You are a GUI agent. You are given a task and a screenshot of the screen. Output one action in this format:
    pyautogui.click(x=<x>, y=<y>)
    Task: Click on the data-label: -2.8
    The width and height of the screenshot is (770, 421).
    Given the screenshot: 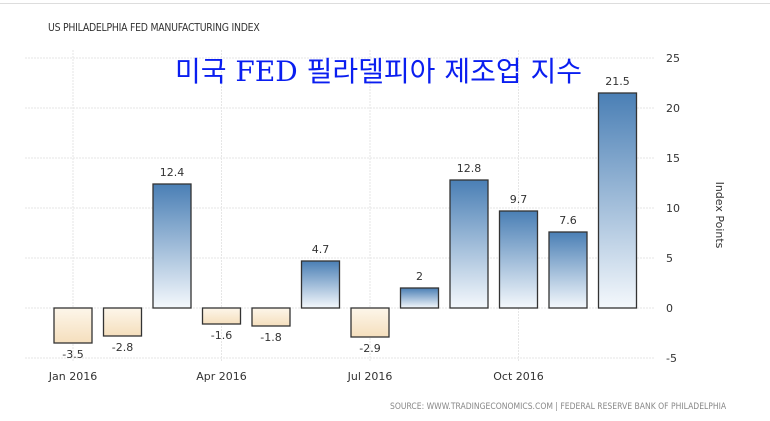 What is the action you would take?
    pyautogui.click(x=122, y=347)
    